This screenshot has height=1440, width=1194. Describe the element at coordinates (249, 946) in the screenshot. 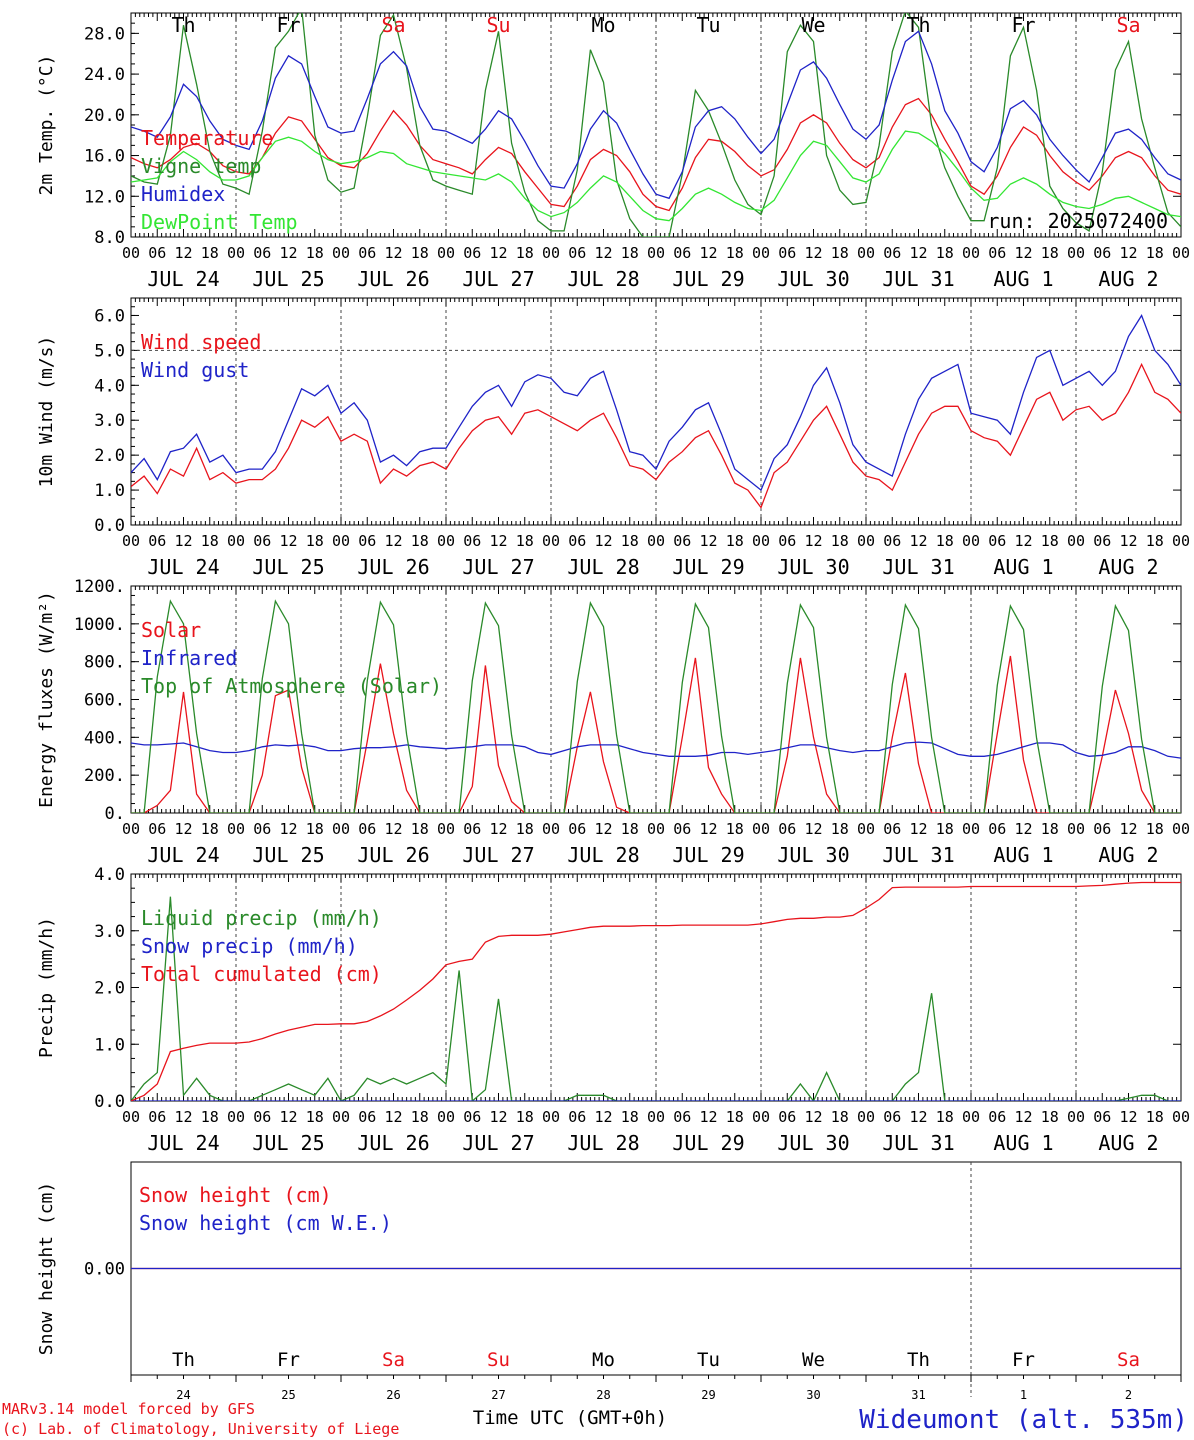

I see `legend-entry: Snow precip (mm/h)` at that location.